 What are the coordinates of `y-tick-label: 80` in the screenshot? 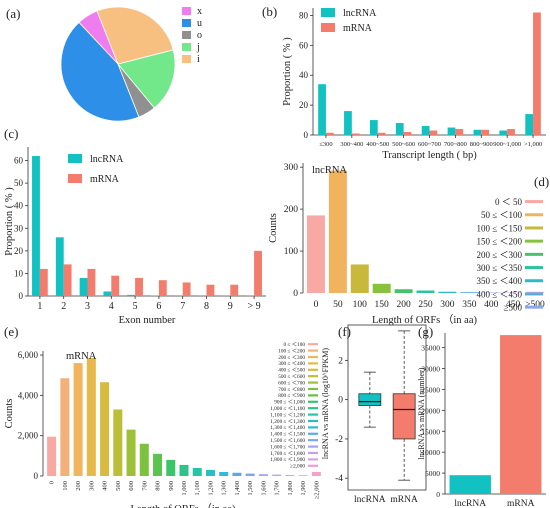 It's located at (304, 15).